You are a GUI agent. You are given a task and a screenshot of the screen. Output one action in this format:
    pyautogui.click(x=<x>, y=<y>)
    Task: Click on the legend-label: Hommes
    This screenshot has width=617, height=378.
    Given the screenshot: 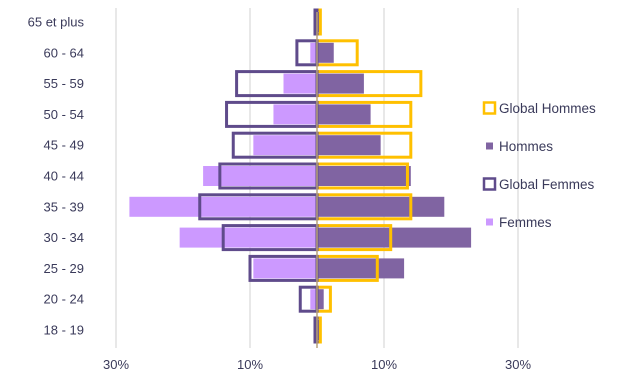 What is the action you would take?
    pyautogui.click(x=526, y=146)
    